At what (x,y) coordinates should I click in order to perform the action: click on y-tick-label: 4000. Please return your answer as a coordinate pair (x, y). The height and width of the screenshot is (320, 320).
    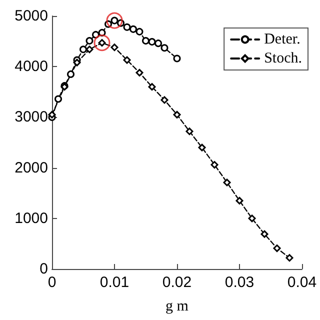
    Looking at the image, I should click on (31, 67).